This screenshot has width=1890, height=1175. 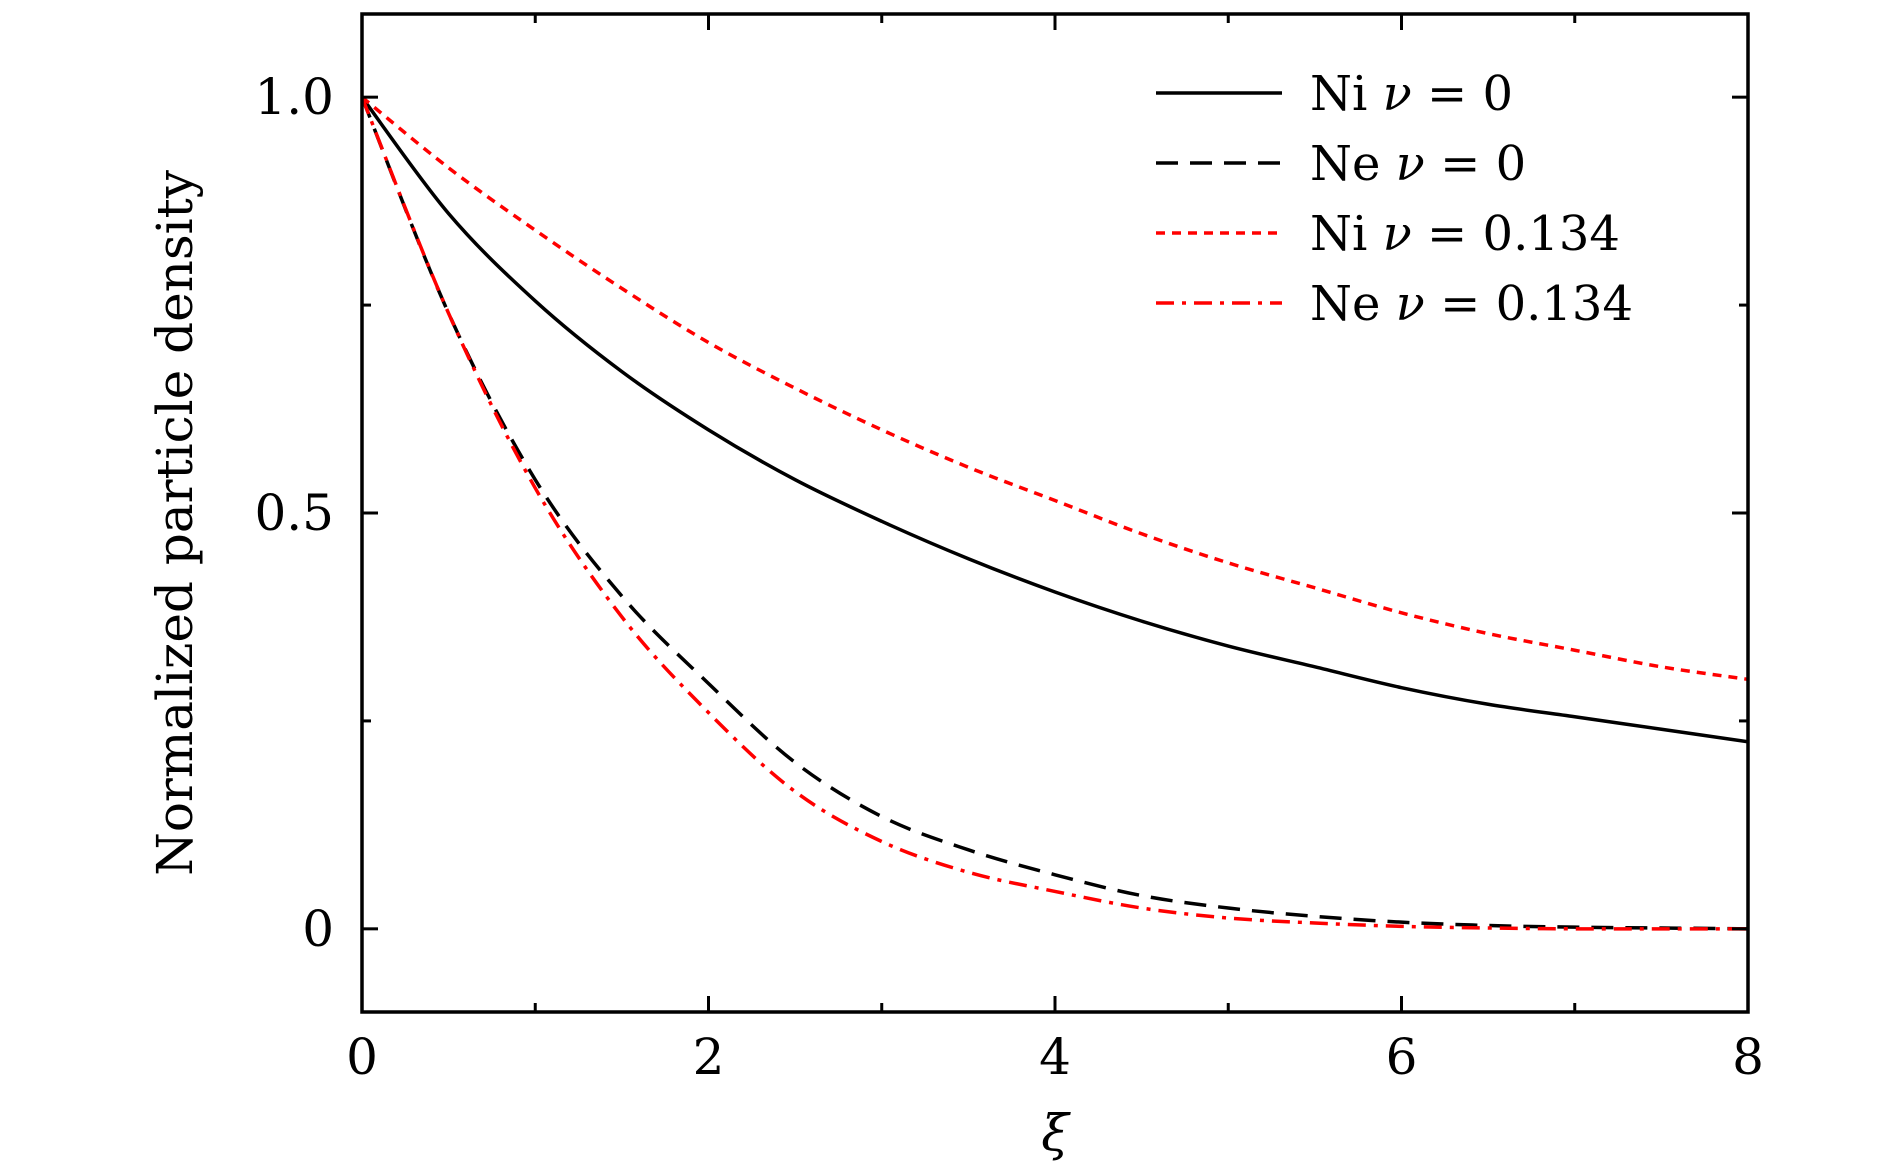 I want to click on legend: Ni ν = 0 Ne ν = 0 Ni ν = 0.134 Ne ν = 0.134, so click(x=1394, y=199).